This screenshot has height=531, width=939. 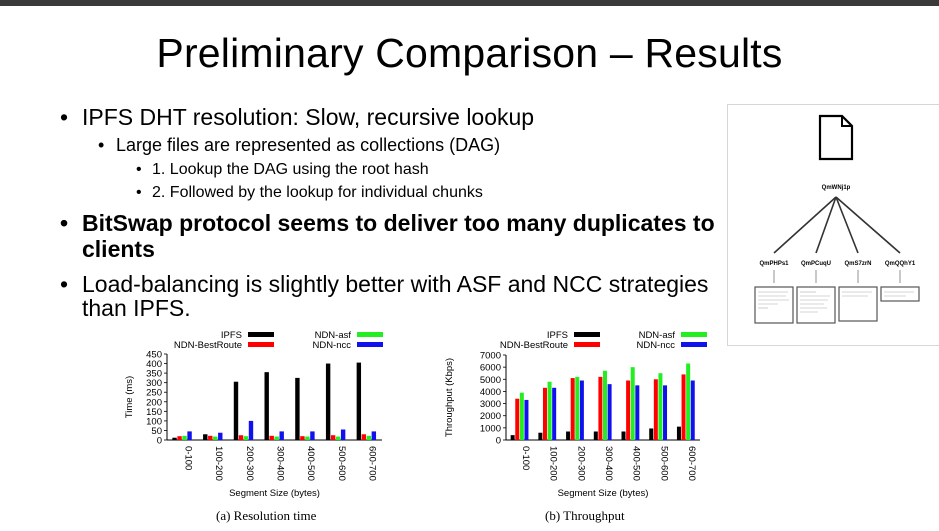 I want to click on x-axis-label: Segment Size (bytes), so click(x=603, y=493).